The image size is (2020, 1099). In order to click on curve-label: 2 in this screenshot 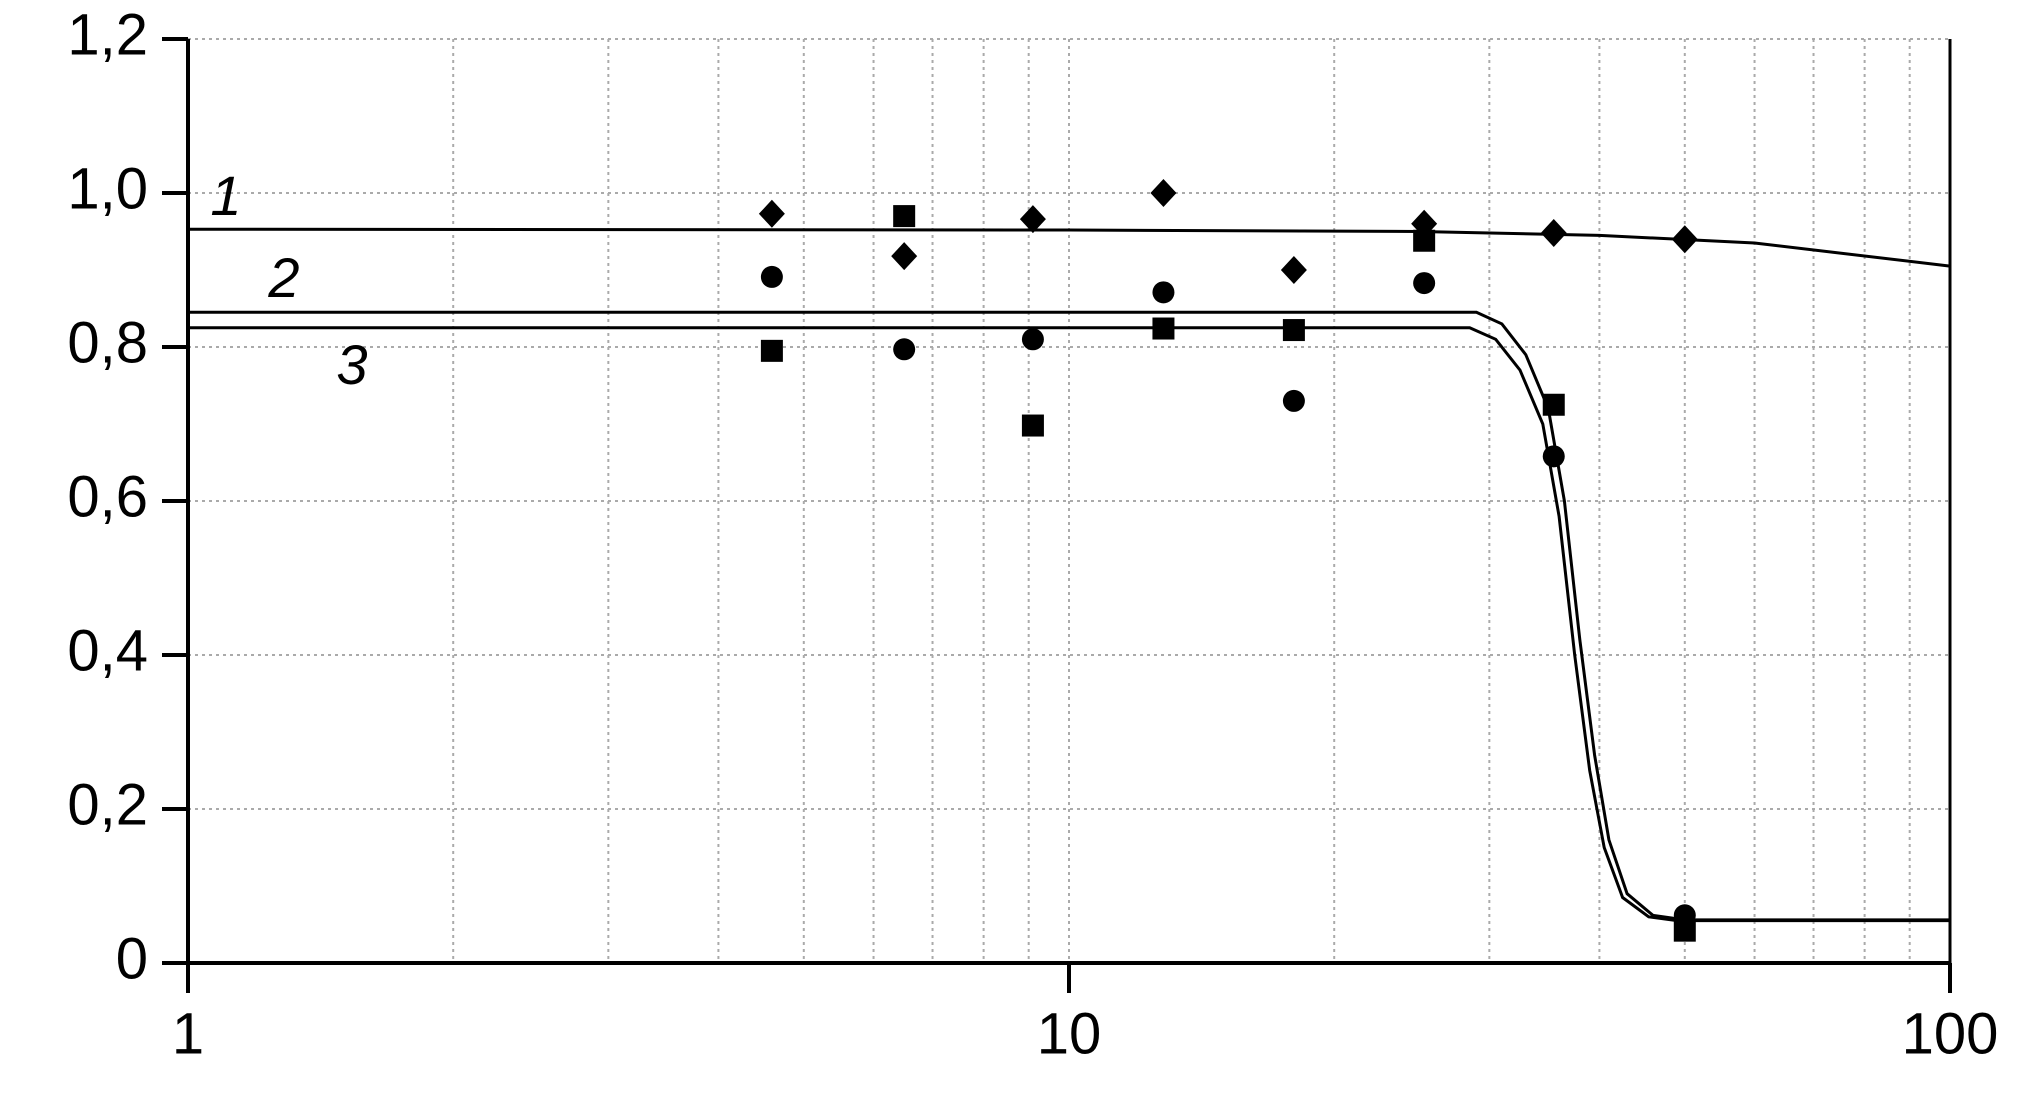, I will do `click(283, 277)`.